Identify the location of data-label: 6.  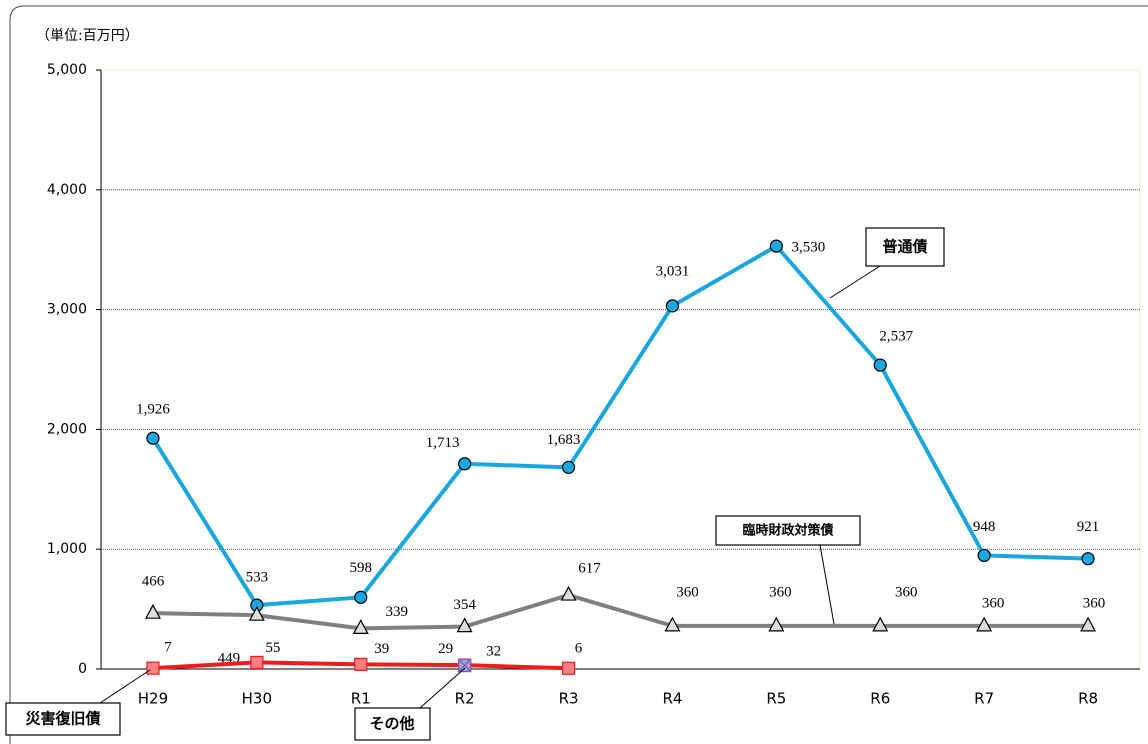
(579, 649).